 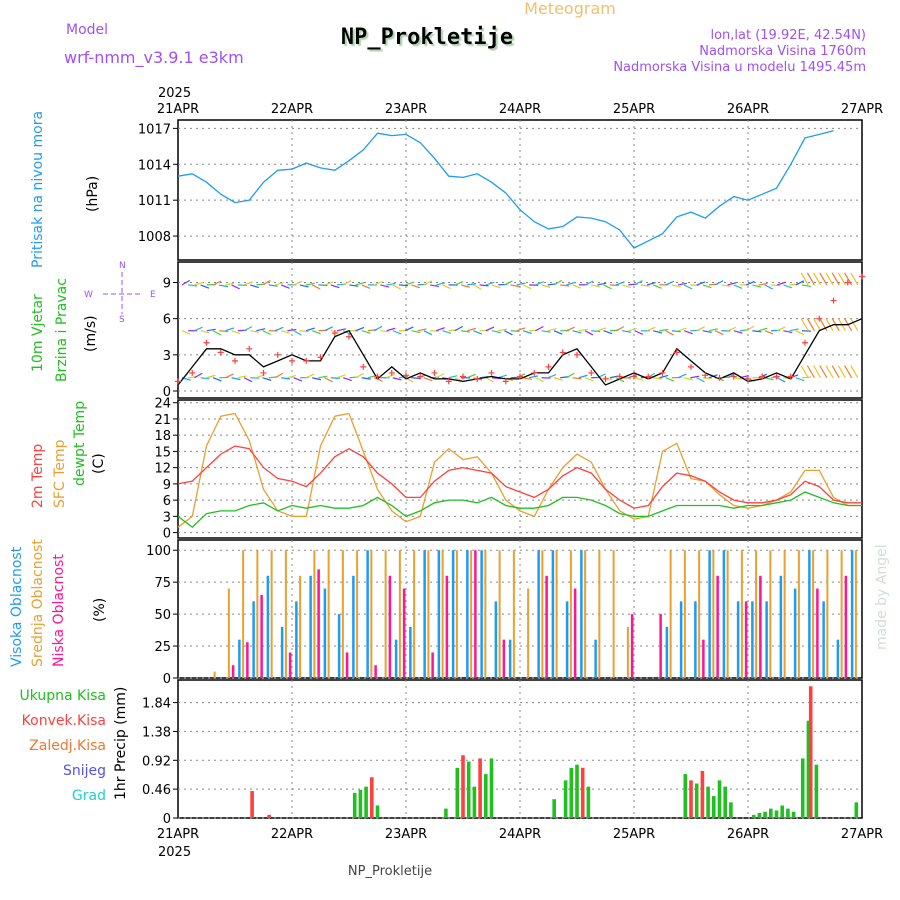 I want to click on x-tick-label-top: 27APR, so click(x=862, y=109).